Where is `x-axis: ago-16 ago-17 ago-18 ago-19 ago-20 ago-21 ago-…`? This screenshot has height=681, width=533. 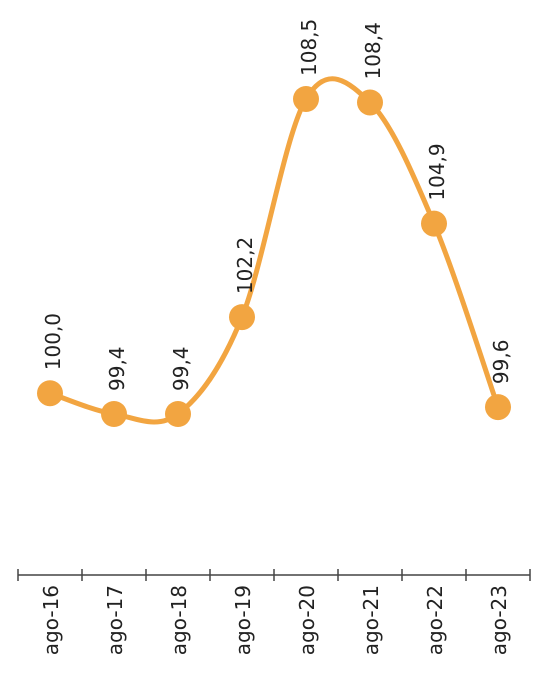 x-axis: ago-16 ago-17 ago-18 ago-19 ago-20 ago-21 ago-… is located at coordinates (274, 612).